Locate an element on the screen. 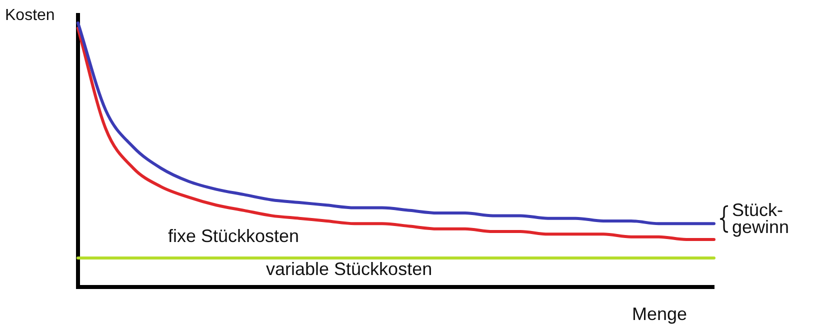 This screenshot has height=335, width=830. text: Stück- gewinn is located at coordinates (761, 219).